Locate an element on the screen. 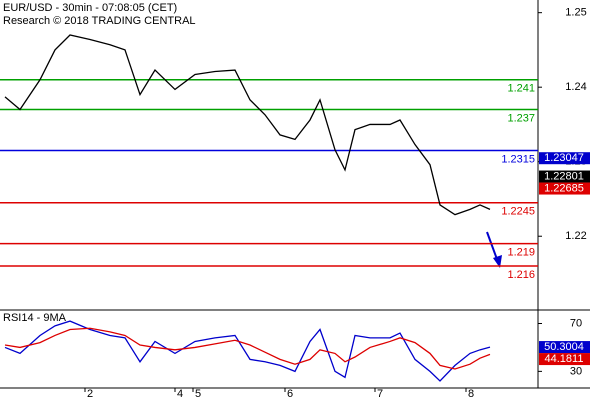  y-tick-label: 1.24 is located at coordinates (575, 87).